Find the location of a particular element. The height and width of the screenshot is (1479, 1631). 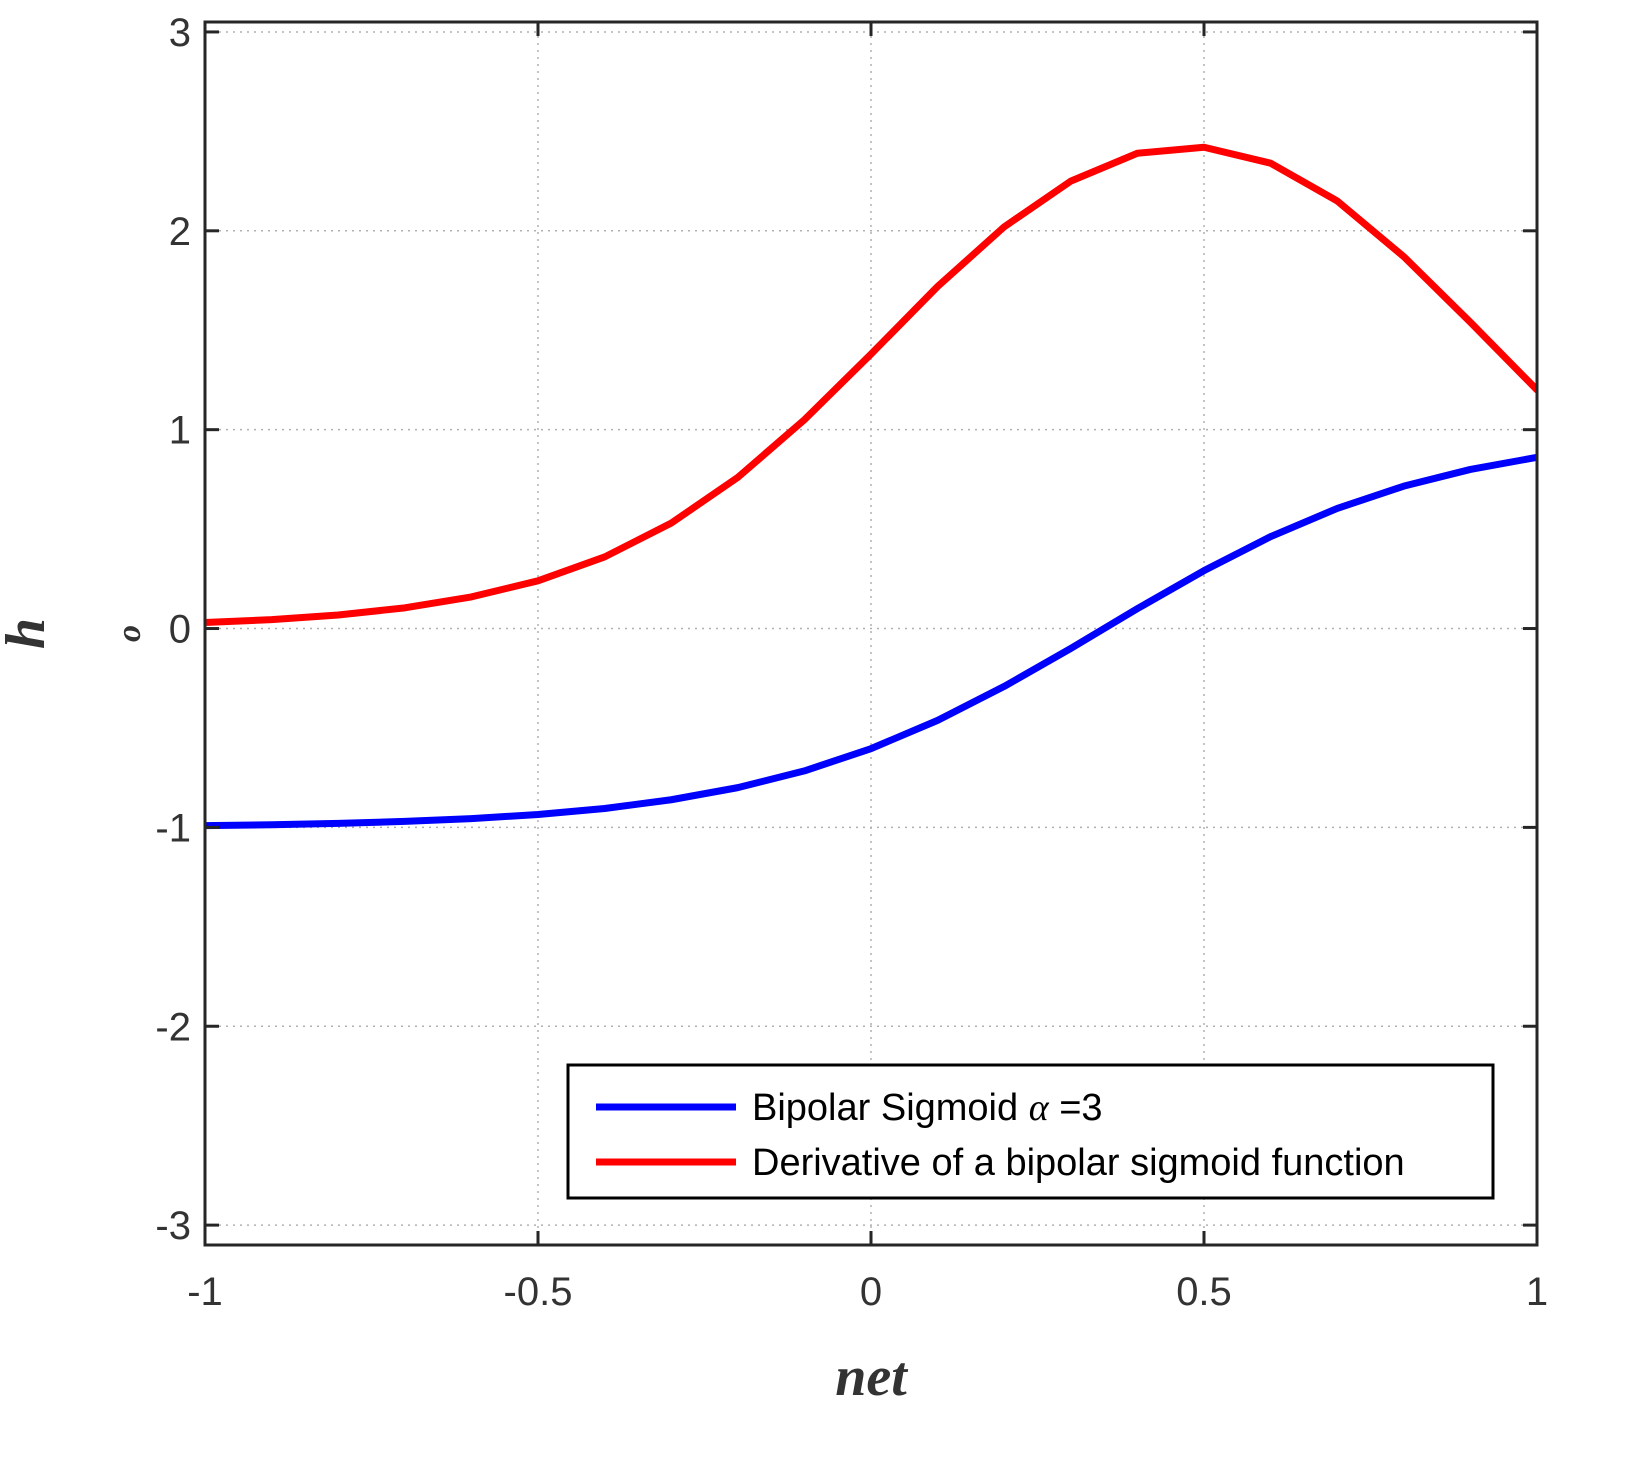

legend-label-bipolar-sigmoid-name: Bipolar Sigmoid is located at coordinates (885, 1108).